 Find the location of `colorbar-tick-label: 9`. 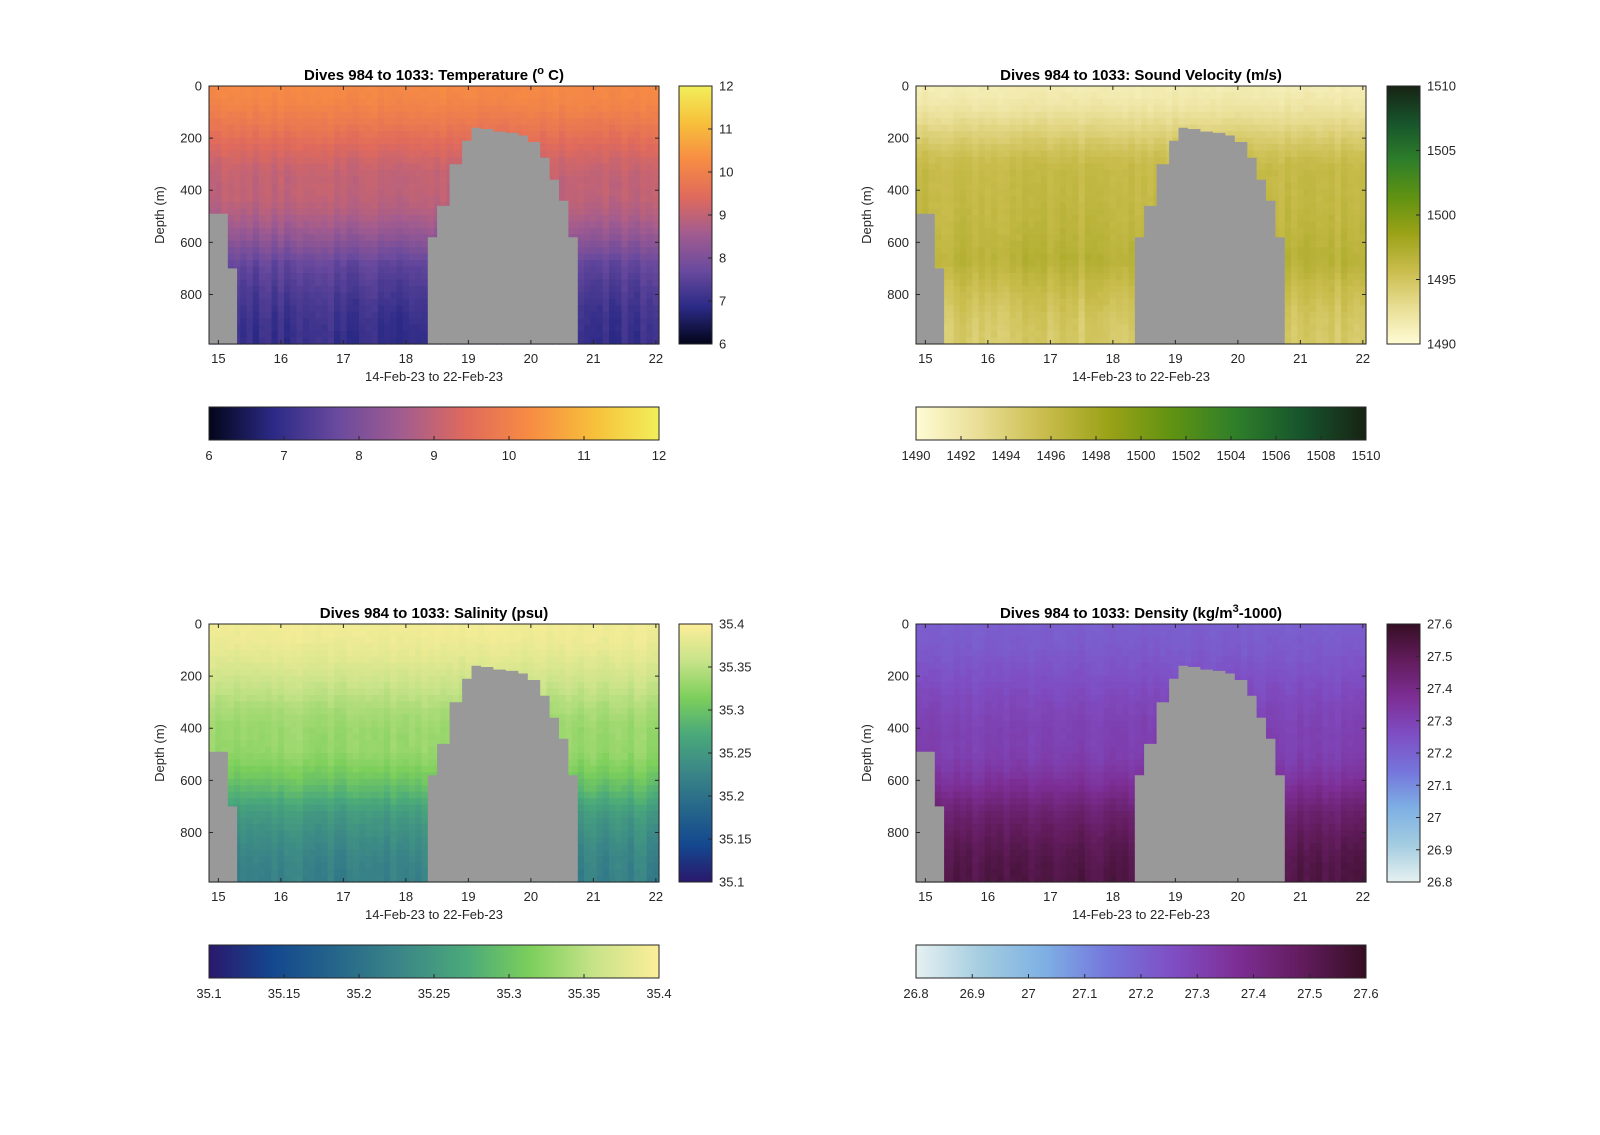

colorbar-tick-label: 9 is located at coordinates (722, 215).